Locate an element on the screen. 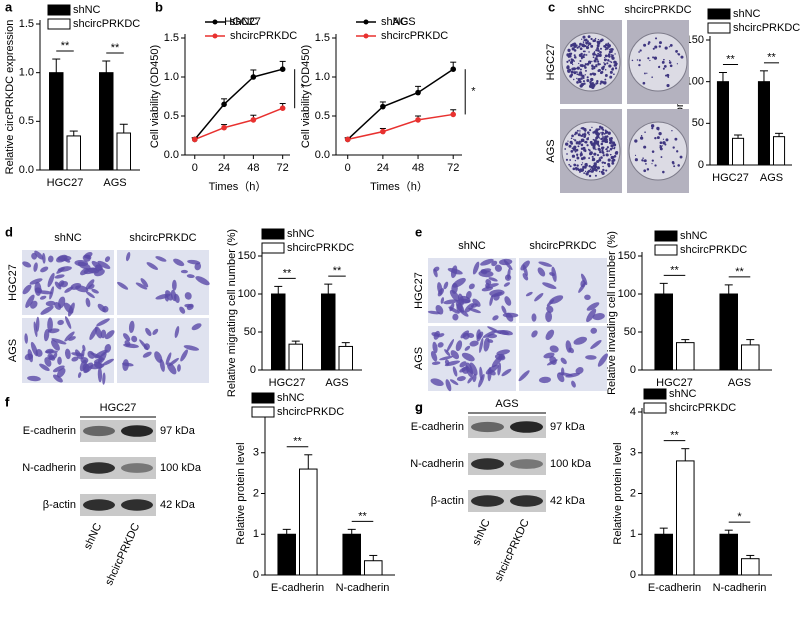 The width and height of the screenshot is (800, 627). blot-title: AGS is located at coordinates (506, 404).